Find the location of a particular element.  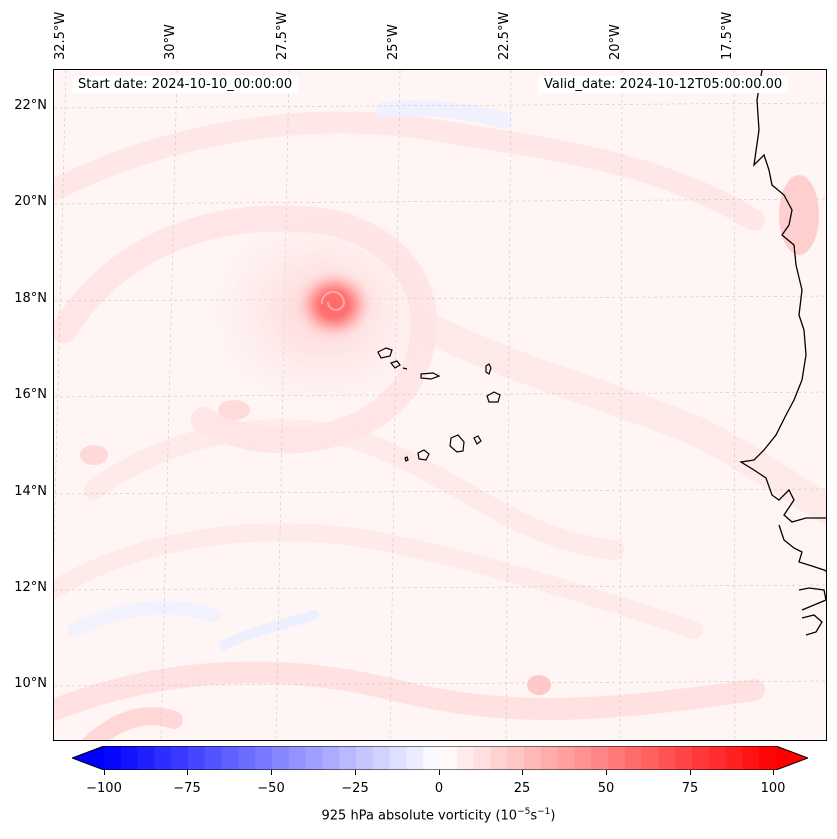

island-brava is located at coordinates (406, 459).